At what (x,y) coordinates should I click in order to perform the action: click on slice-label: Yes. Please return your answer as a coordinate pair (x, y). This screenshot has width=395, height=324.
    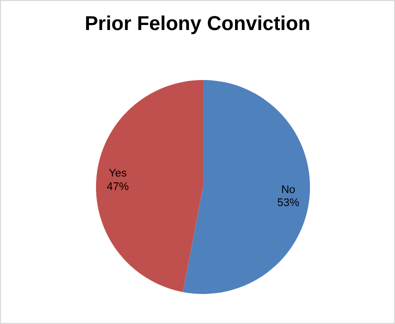
    Looking at the image, I should click on (118, 174).